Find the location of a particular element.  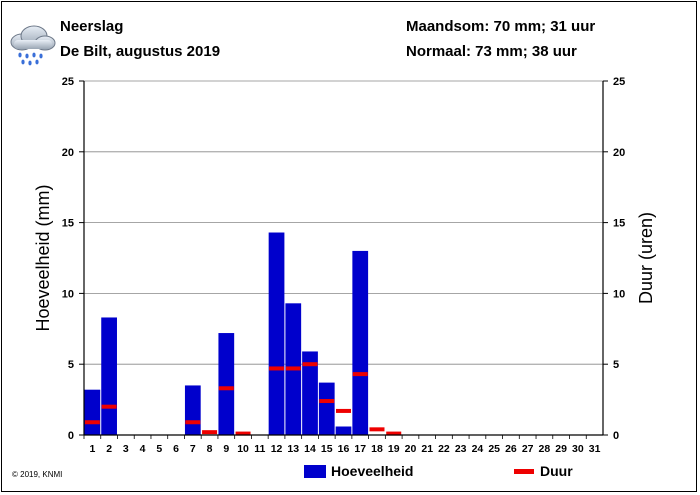

copyright: © 2019, KNMI is located at coordinates (37, 474).